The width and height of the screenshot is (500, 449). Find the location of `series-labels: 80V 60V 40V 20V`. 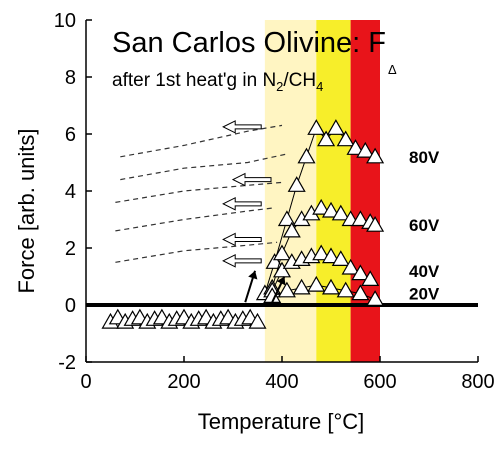

series-labels: 80V 60V 40V 20V is located at coordinates (424, 226).